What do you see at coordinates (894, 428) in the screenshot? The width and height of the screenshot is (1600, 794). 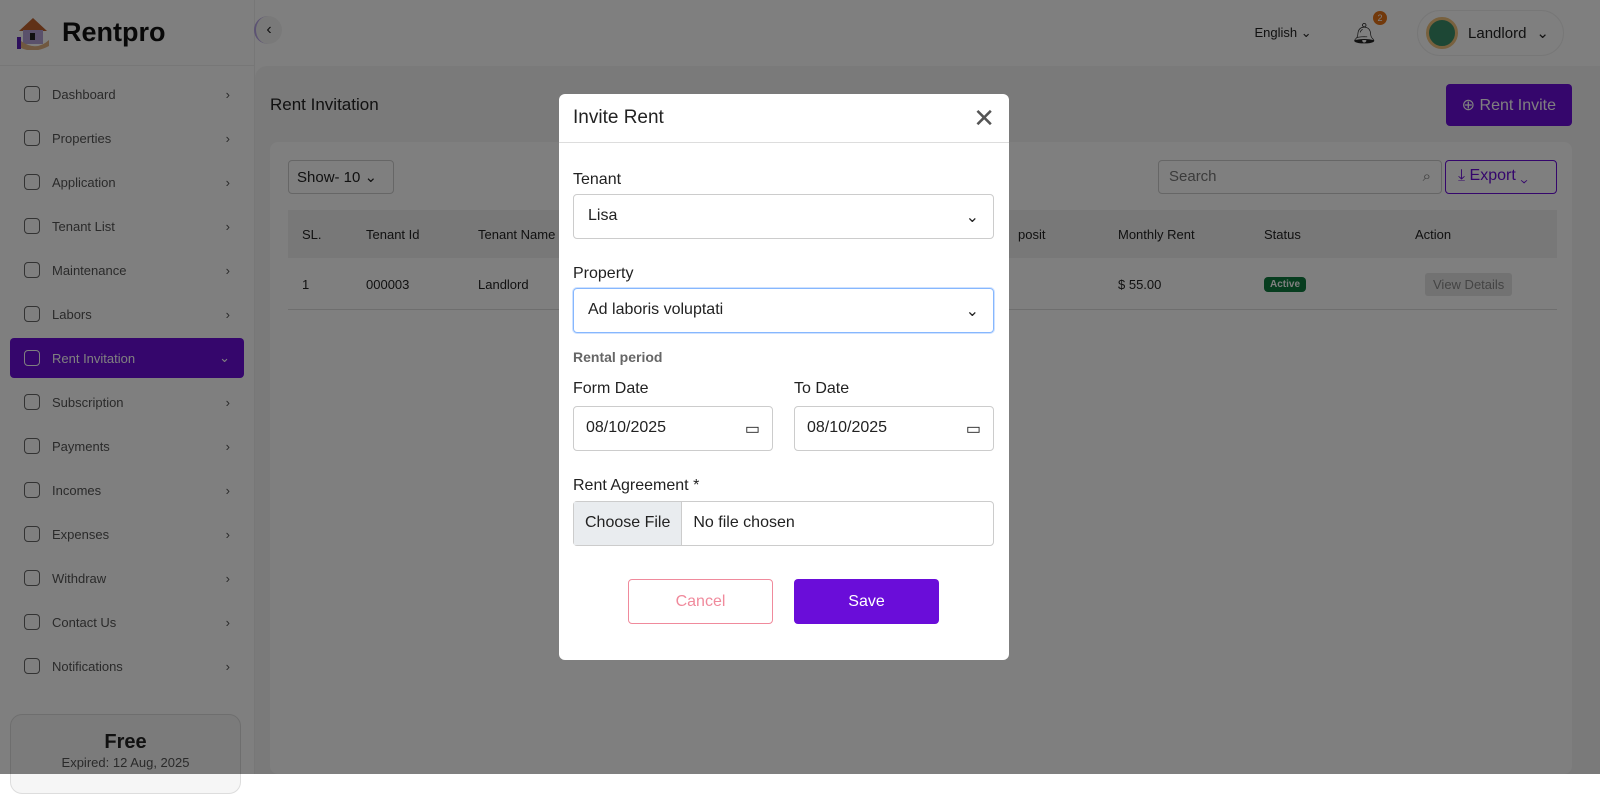 I see `to-date-input: 08/10/2025 ▭` at bounding box center [894, 428].